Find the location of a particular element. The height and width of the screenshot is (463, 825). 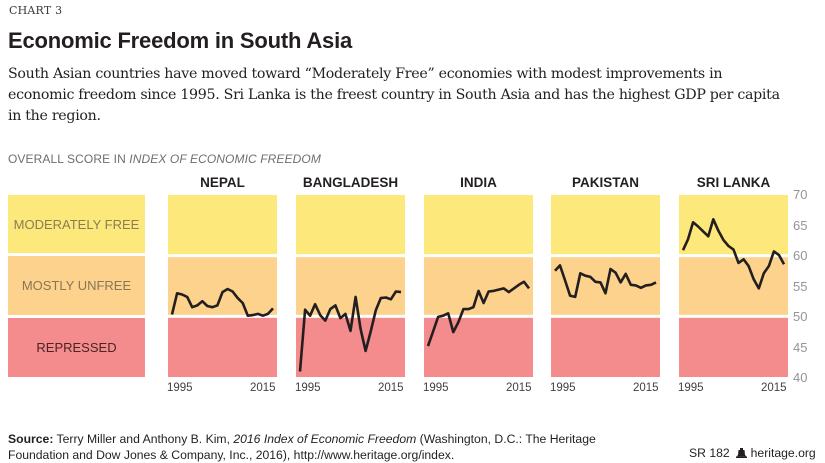

x-tick-end-sri-lanka: 2015 is located at coordinates (774, 388).